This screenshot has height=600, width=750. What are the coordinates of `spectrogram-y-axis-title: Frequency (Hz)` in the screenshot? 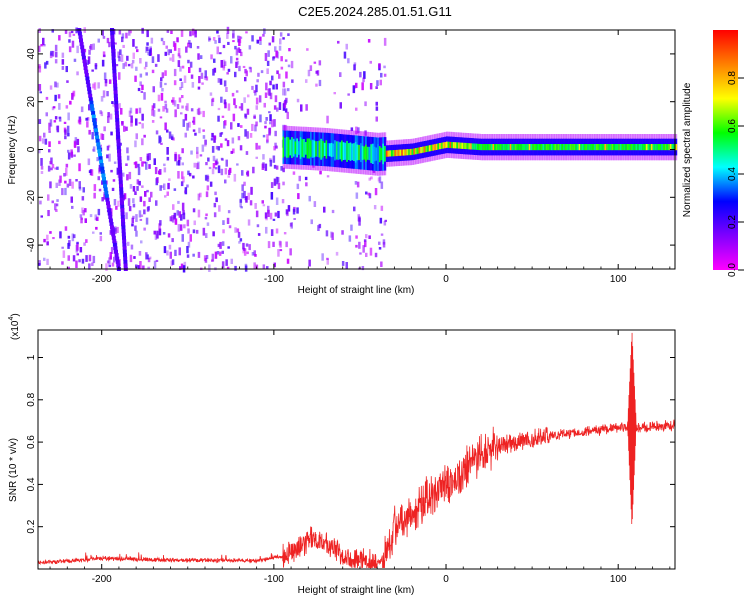 It's located at (12, 150).